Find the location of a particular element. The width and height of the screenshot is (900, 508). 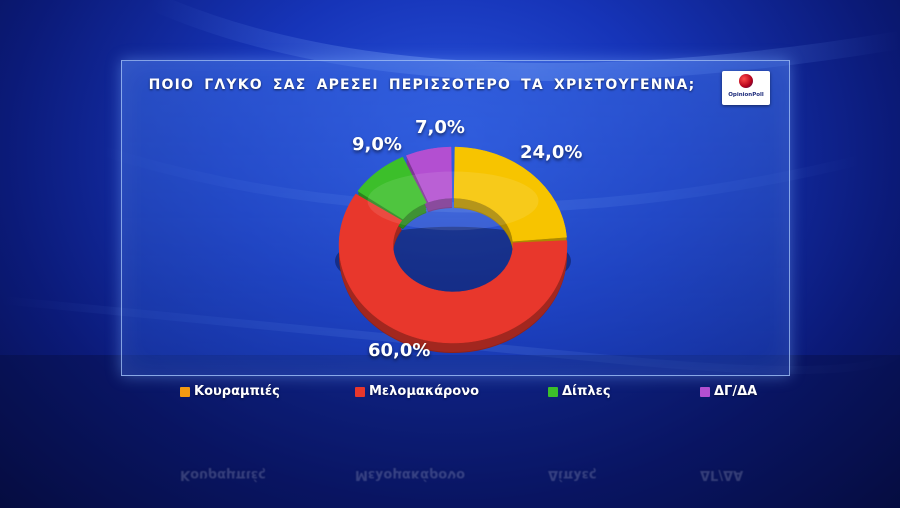

reflection-label-melomakarono: Μελομακάρονο is located at coordinates (410, 474).